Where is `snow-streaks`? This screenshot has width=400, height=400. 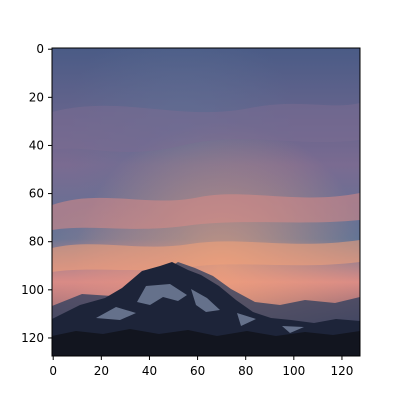 snow-streaks is located at coordinates (200, 308).